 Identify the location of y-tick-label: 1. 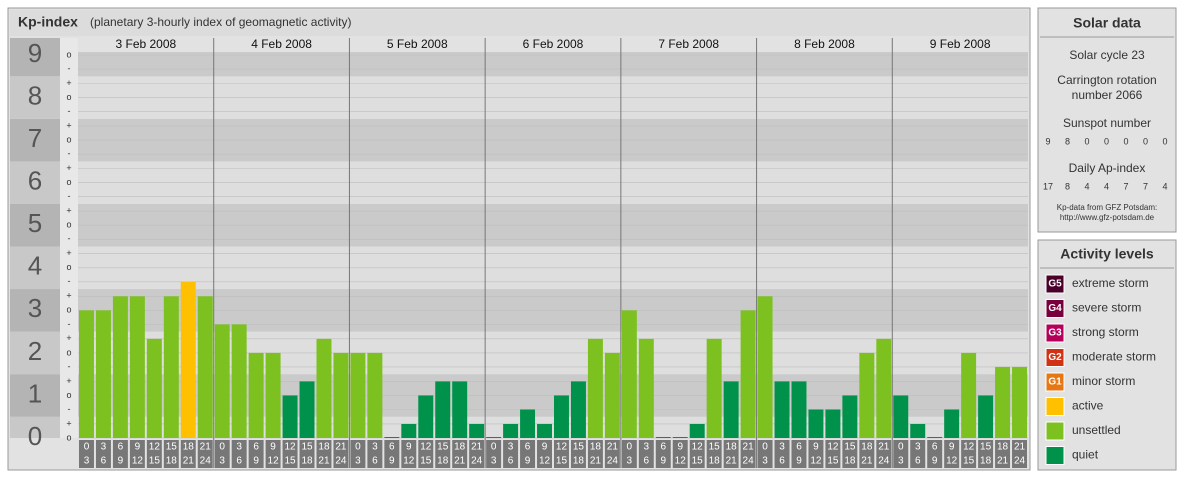
(35, 393).